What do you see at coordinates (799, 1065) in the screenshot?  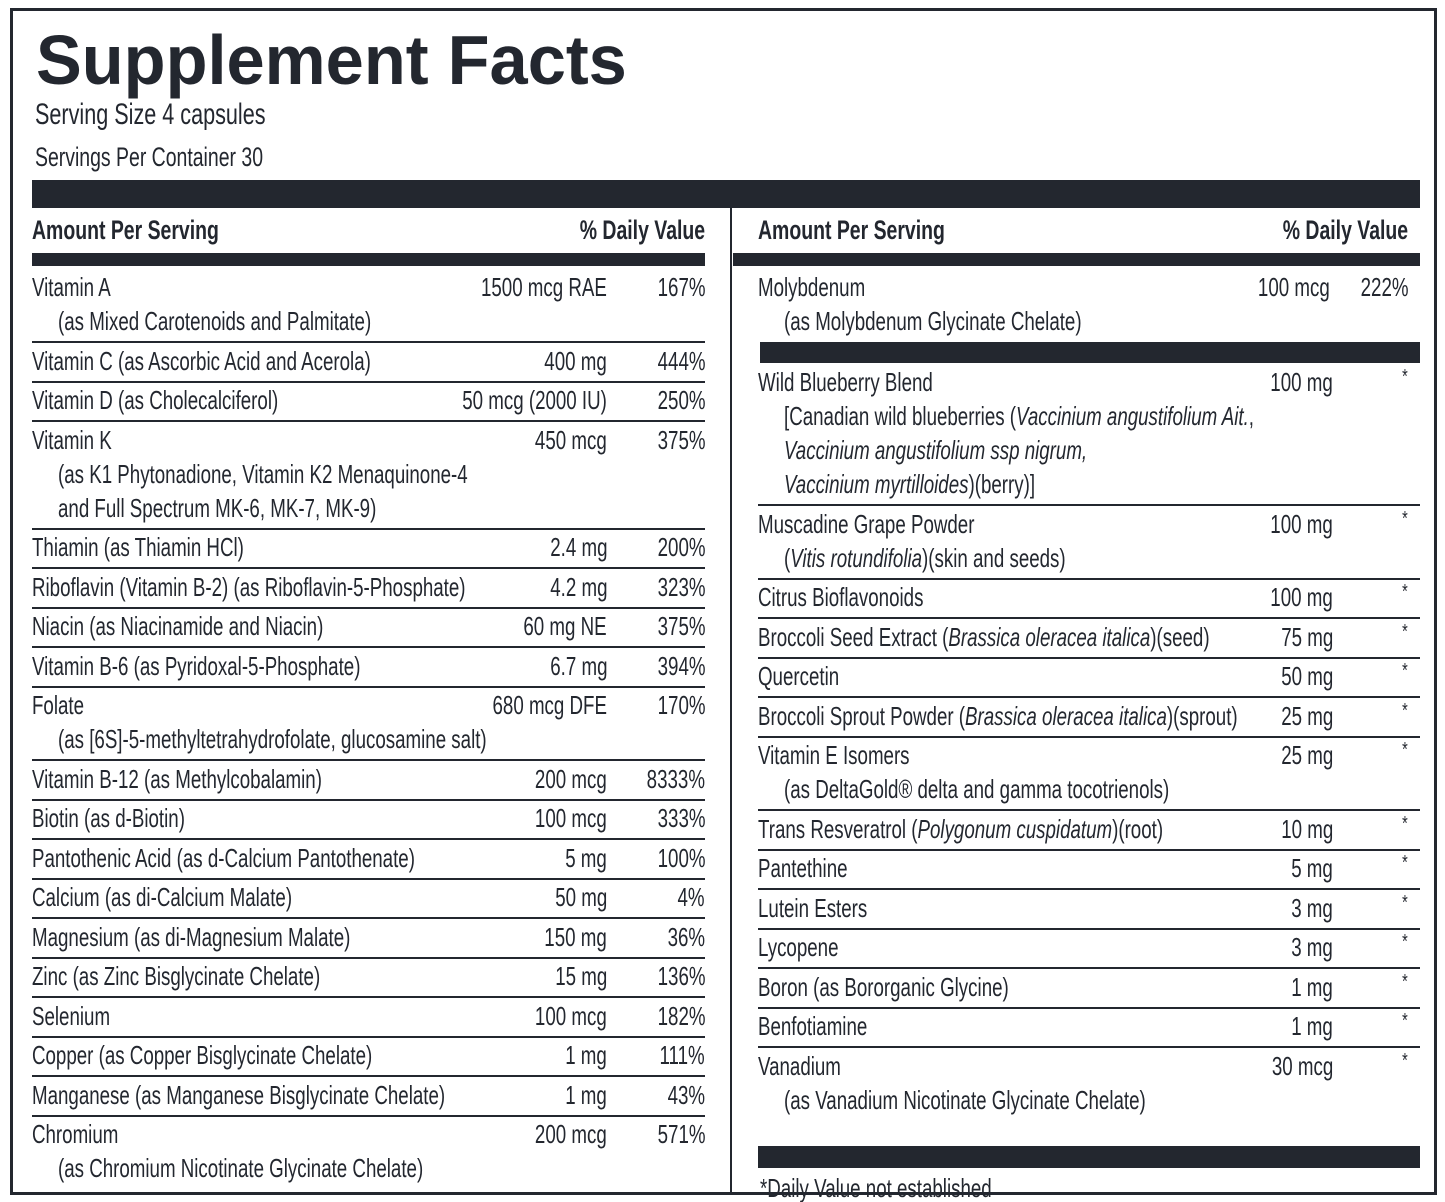 I see `nutrient-name: Vanadium` at bounding box center [799, 1065].